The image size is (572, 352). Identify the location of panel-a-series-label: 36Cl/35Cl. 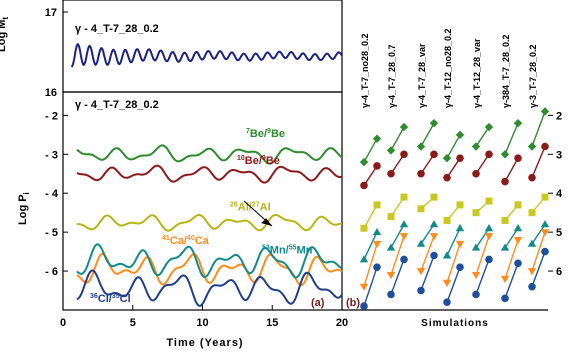
(110, 299).